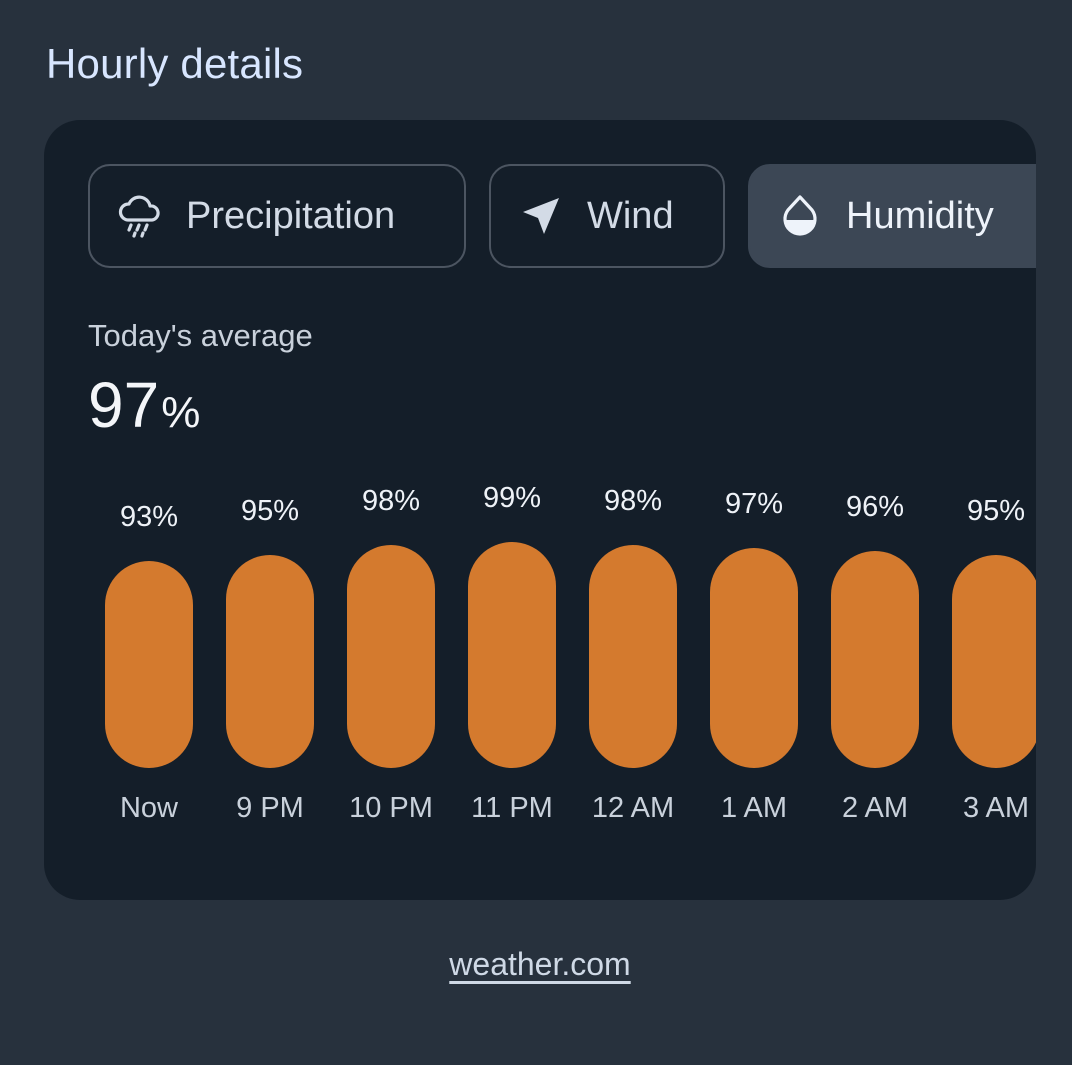 This screenshot has height=1065, width=1072. I want to click on hour-label: Now, so click(149, 808).